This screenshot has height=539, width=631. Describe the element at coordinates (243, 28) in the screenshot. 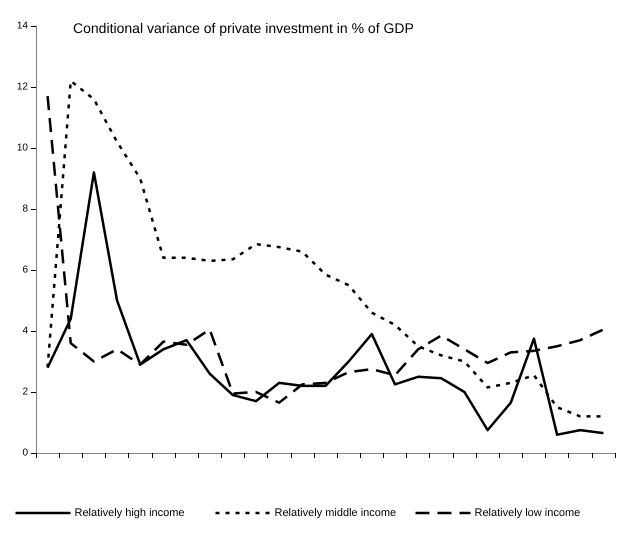

I see `chart-title: Conditional variance of private investment in % of GDP` at that location.